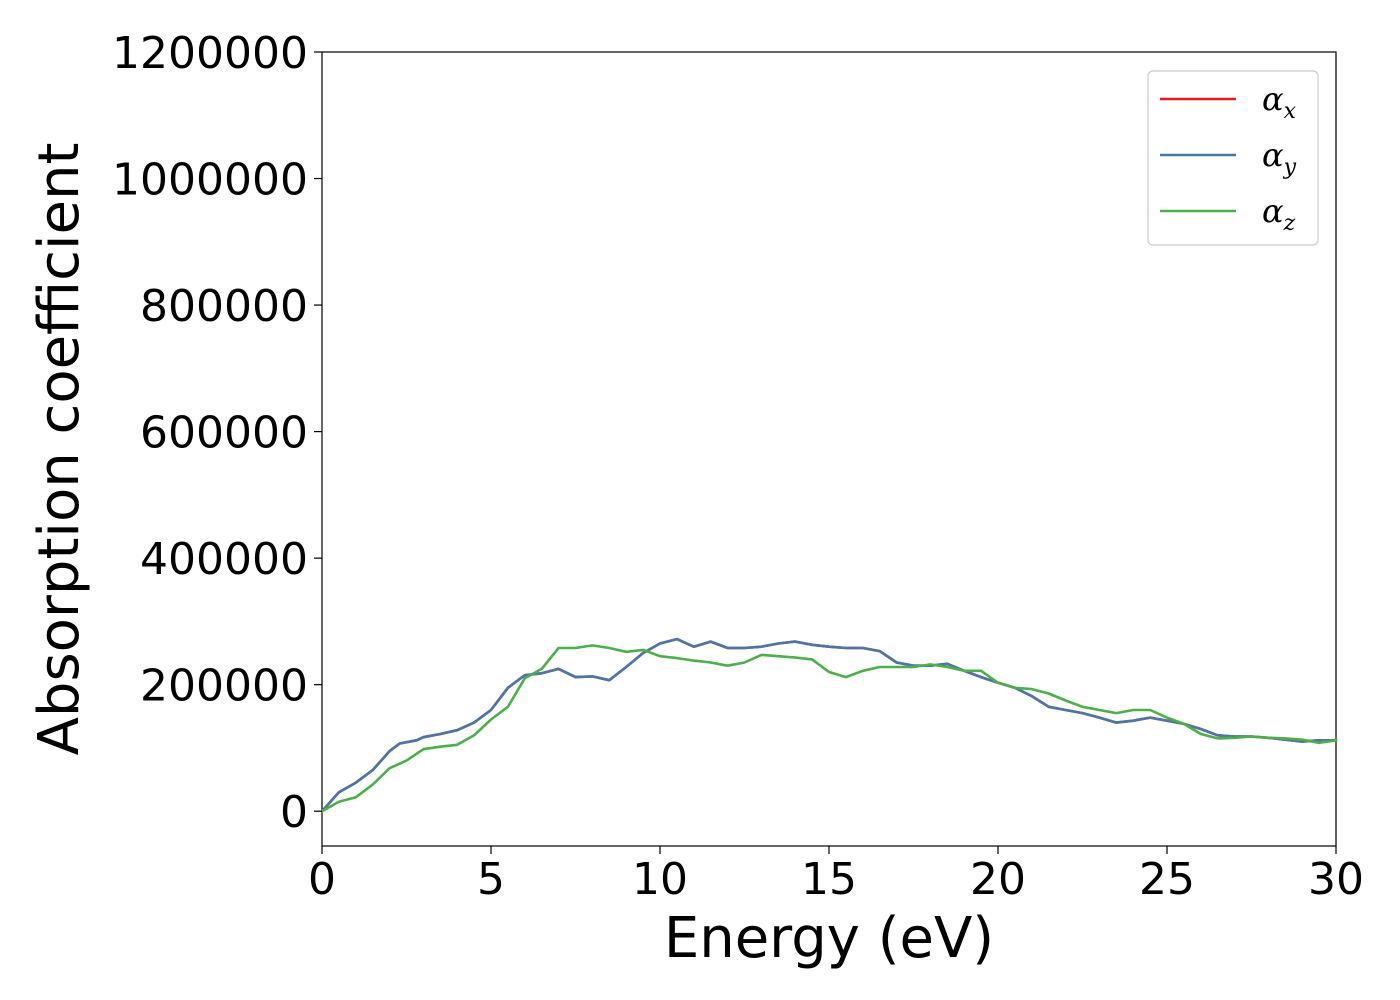  What do you see at coordinates (1289, 223) in the screenshot?
I see `legend-subscript: z` at bounding box center [1289, 223].